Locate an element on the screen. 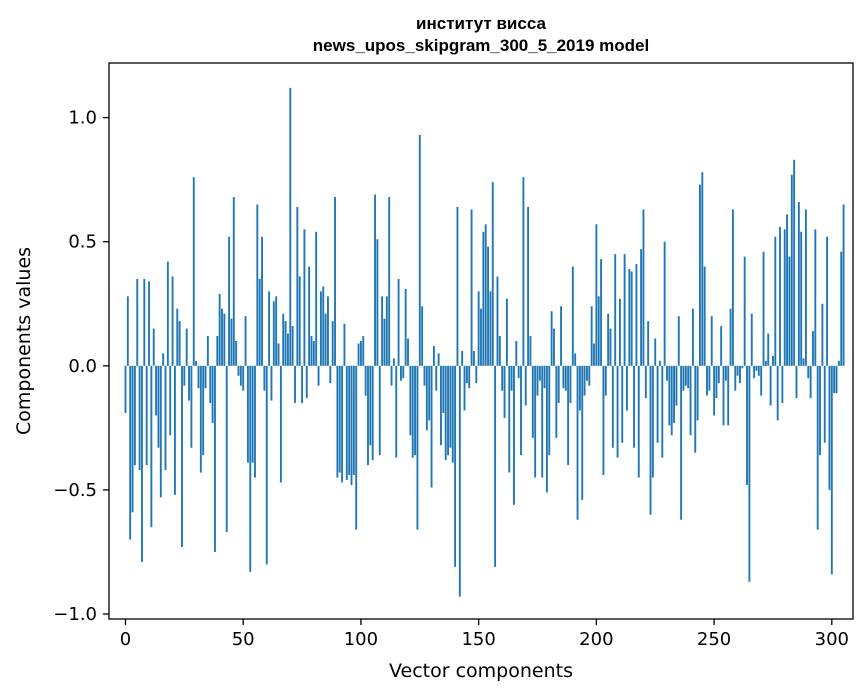  x-tick-label: 0 is located at coordinates (125, 639).